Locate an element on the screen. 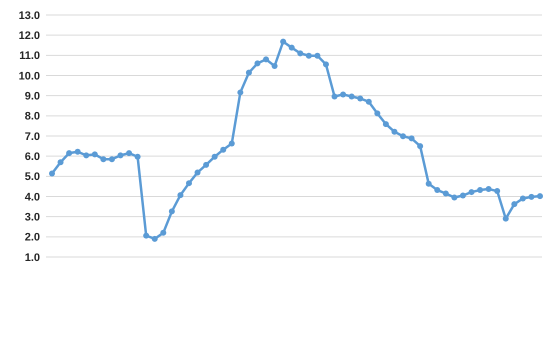 This screenshot has height=341, width=550. y-tick-label: 4.0 is located at coordinates (32, 197).